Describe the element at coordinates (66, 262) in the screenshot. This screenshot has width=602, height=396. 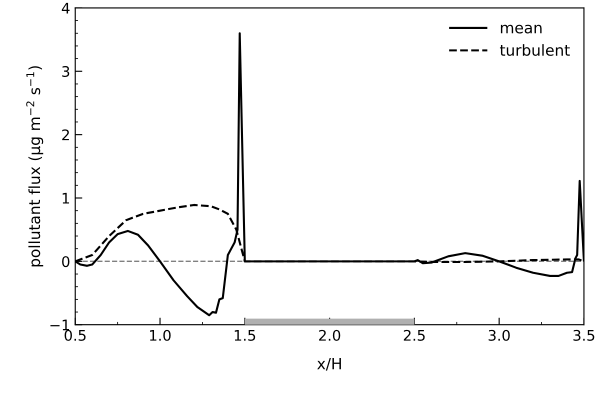
I see `y-tick-label: 0` at that location.